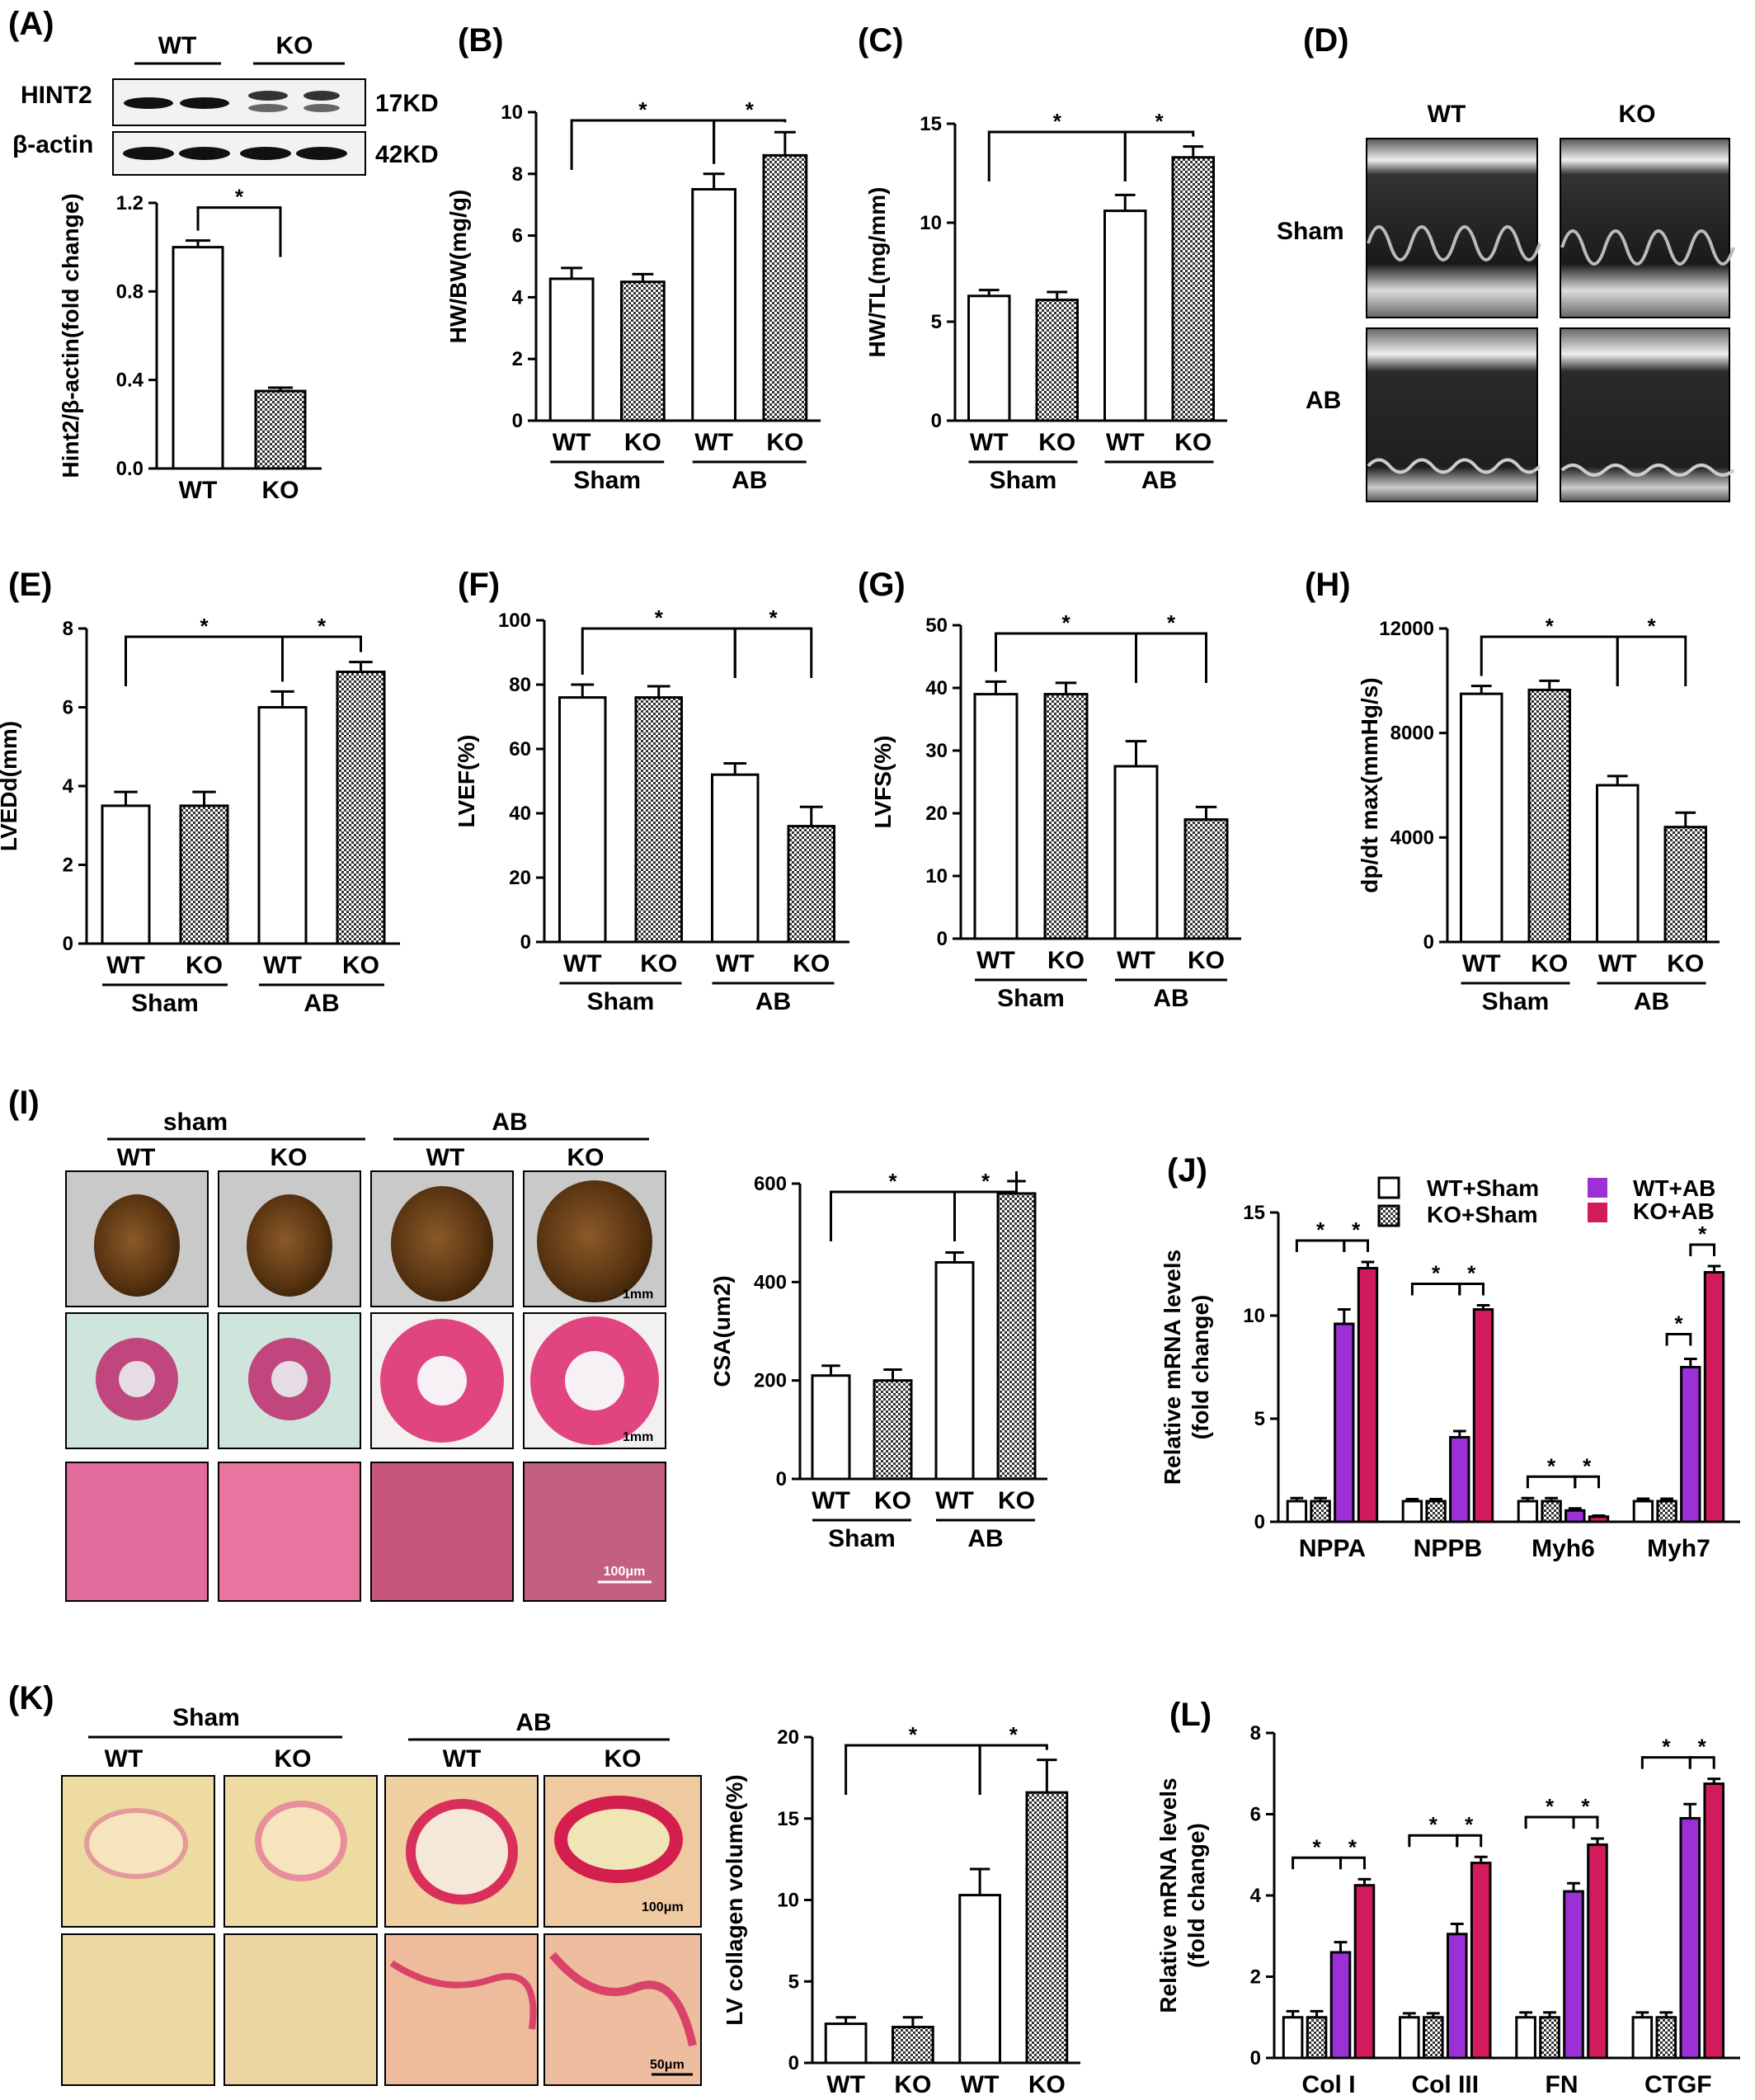 The height and width of the screenshot is (2100, 1755). Describe the element at coordinates (445, 1157) in the screenshot. I see `histo-I-col-label: WT` at that location.